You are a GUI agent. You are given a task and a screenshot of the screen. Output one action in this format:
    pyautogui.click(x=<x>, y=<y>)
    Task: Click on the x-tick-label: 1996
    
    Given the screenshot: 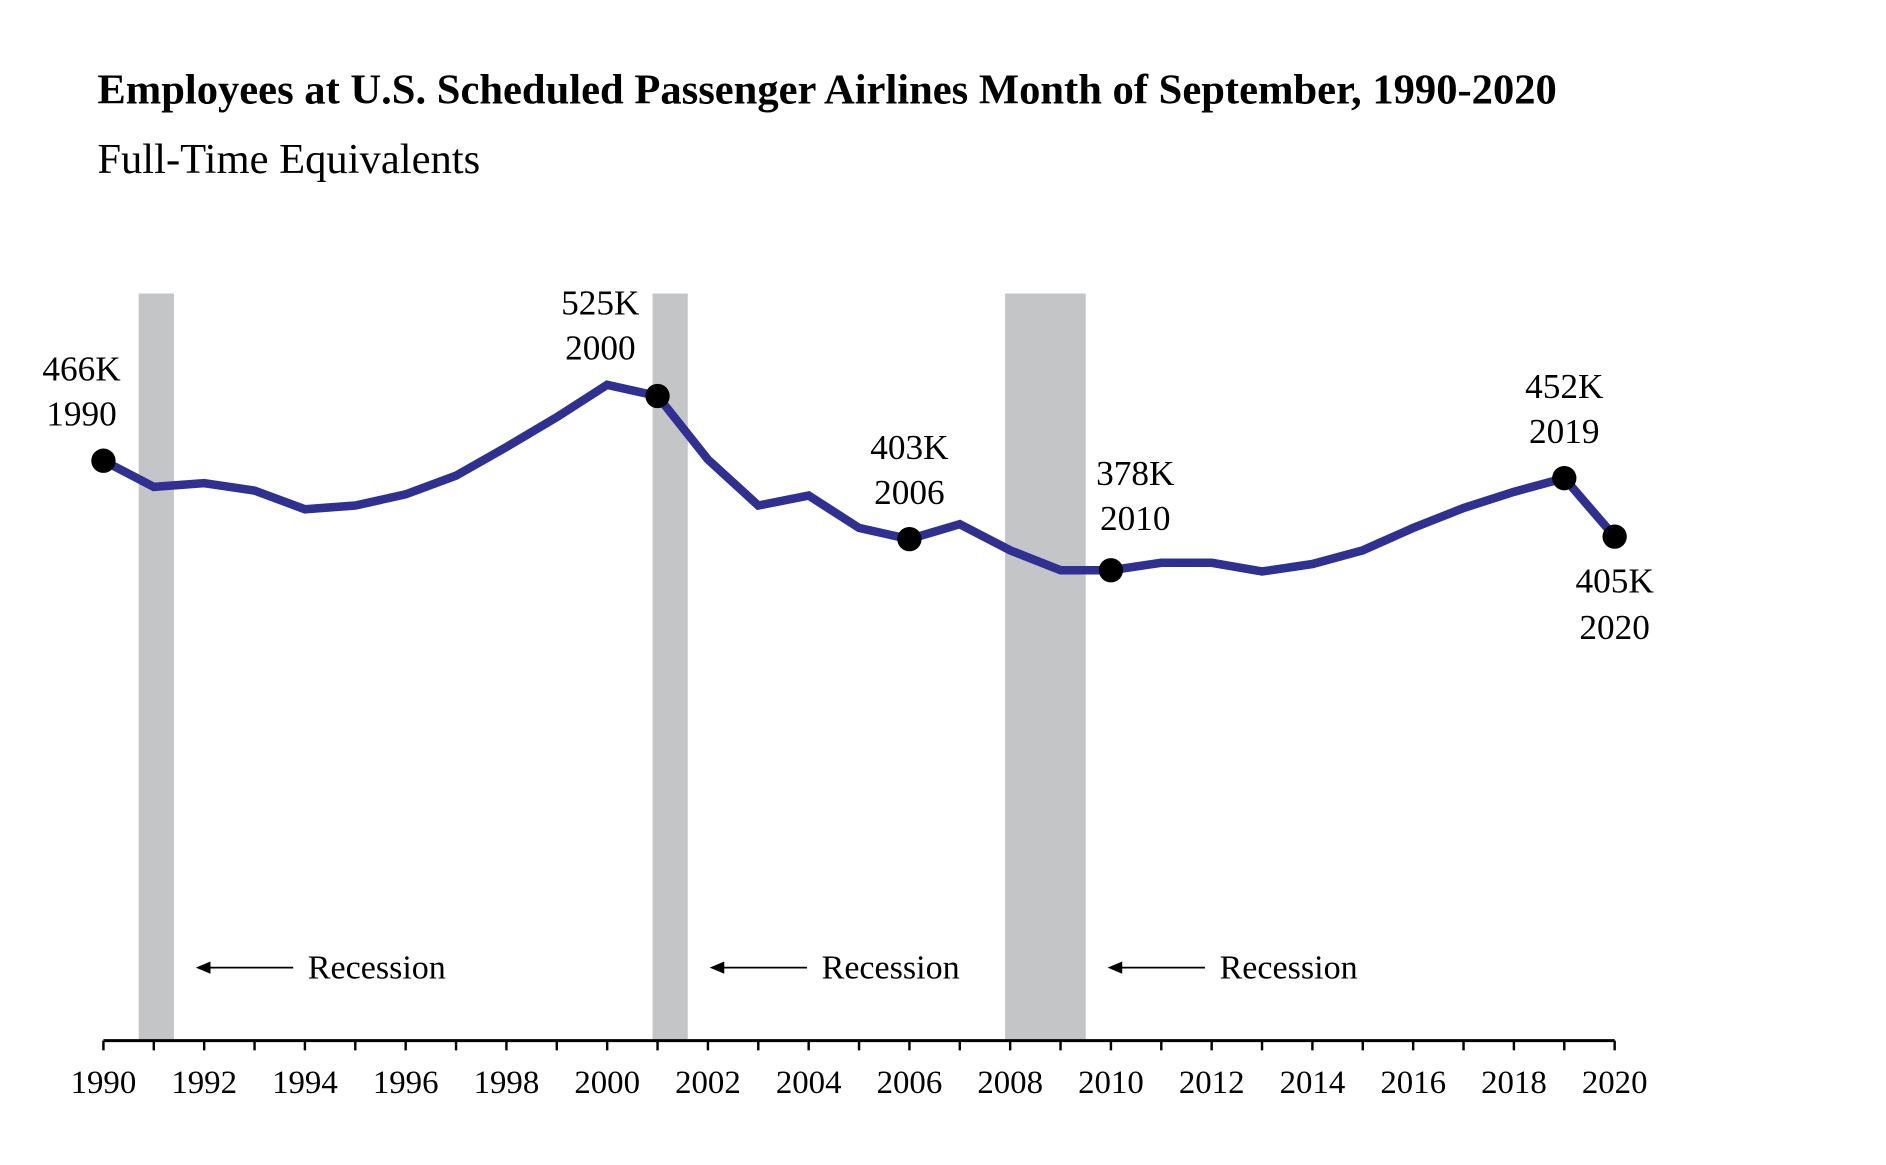 What is the action you would take?
    pyautogui.click(x=406, y=1083)
    